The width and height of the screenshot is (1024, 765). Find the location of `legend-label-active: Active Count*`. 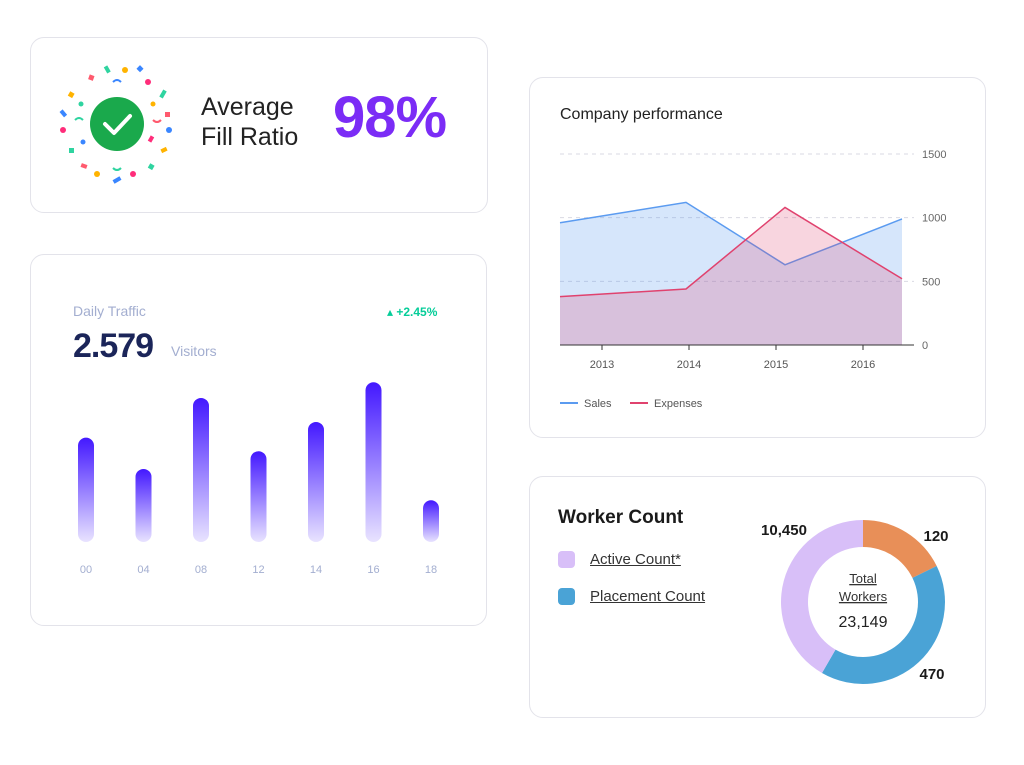

legend-label-active: Active Count* is located at coordinates (635, 559).